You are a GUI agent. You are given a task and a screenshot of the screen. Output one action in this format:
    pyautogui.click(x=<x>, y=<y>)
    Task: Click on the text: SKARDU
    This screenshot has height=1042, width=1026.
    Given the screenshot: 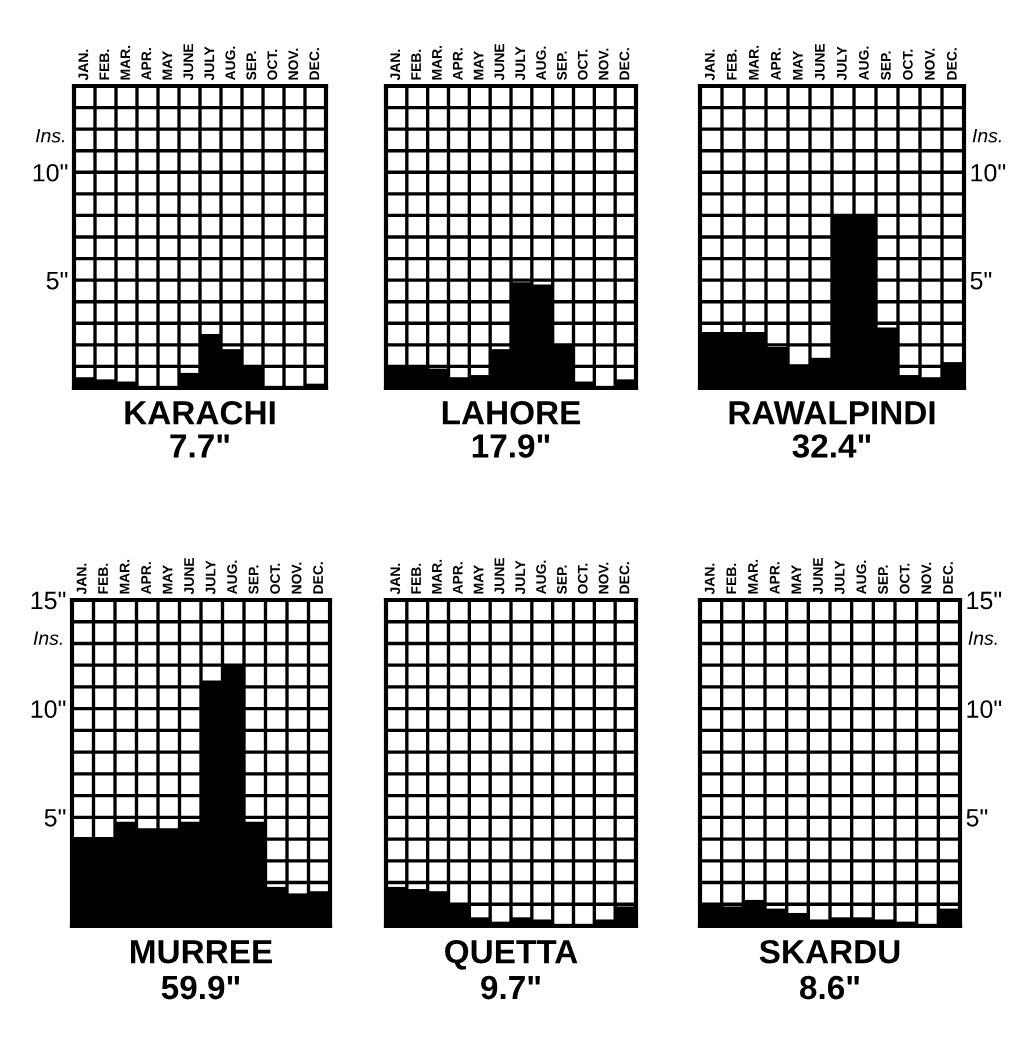 What is the action you would take?
    pyautogui.click(x=829, y=951)
    